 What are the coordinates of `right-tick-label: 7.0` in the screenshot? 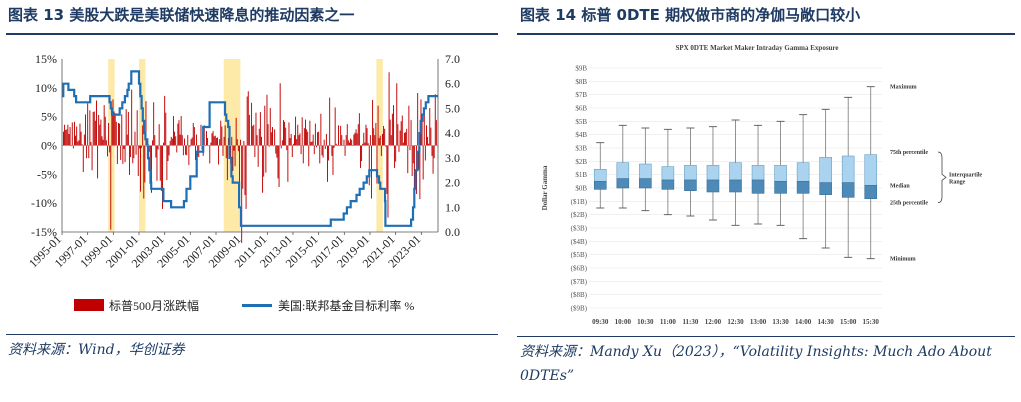 It's located at (452, 59).